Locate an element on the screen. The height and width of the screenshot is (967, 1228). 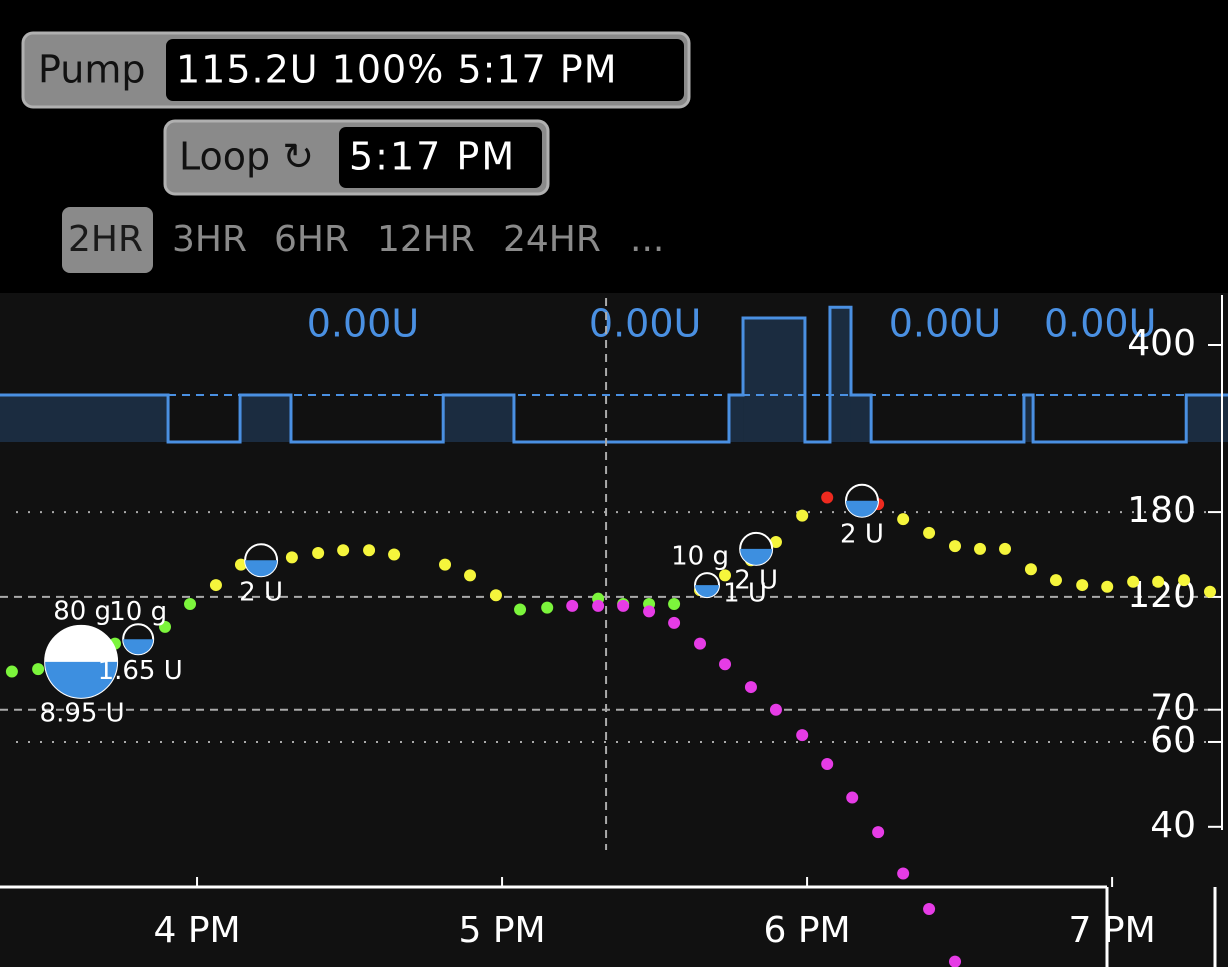
y-tick-label: 400 is located at coordinates (1161, 343).